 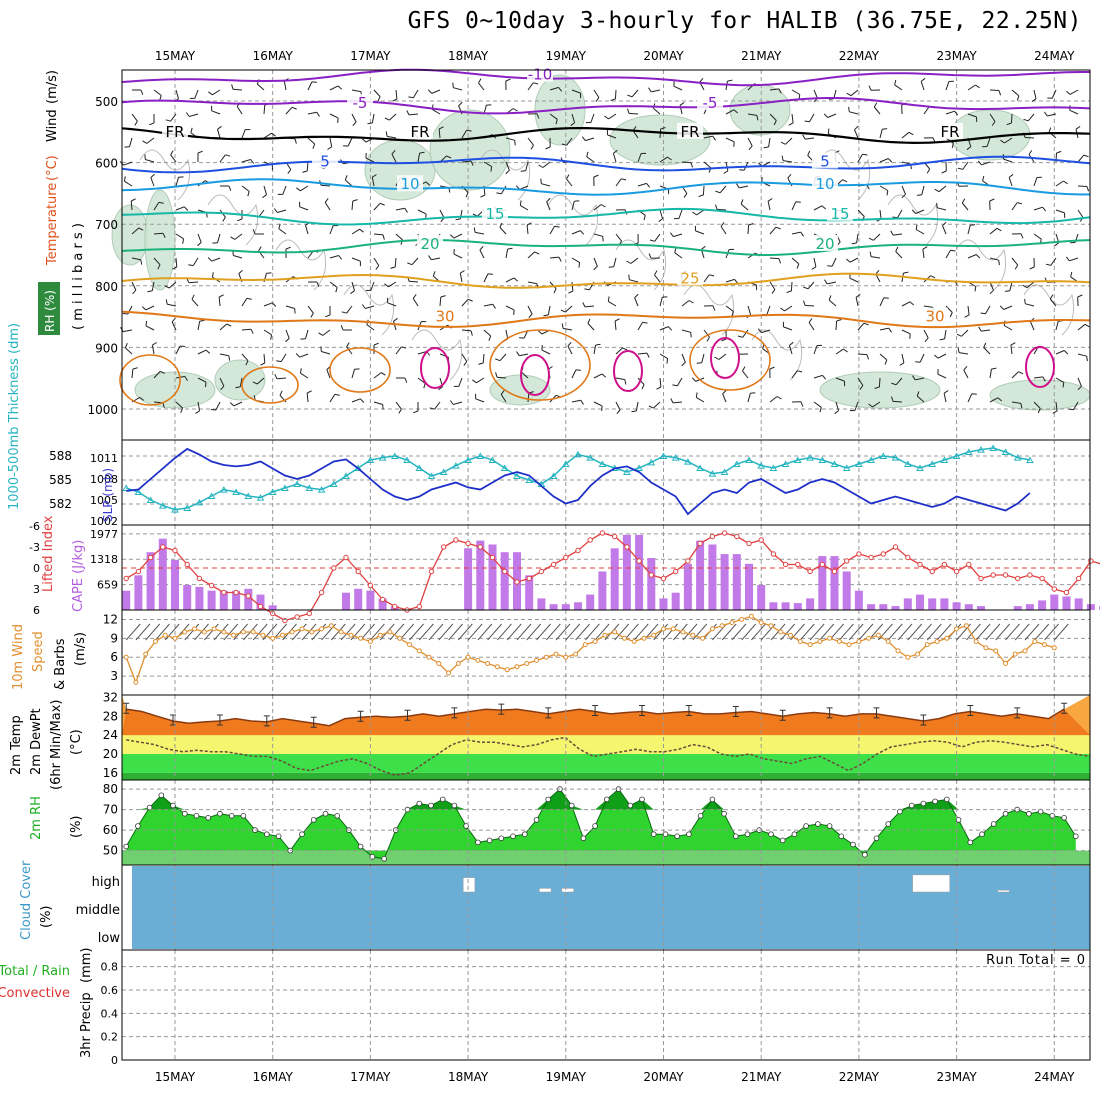 What do you see at coordinates (240, 380) in the screenshot?
I see `rh-shading` at bounding box center [240, 380].